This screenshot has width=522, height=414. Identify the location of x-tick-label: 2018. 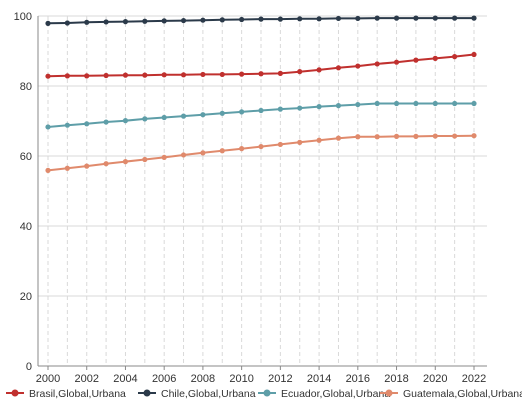
(396, 379).